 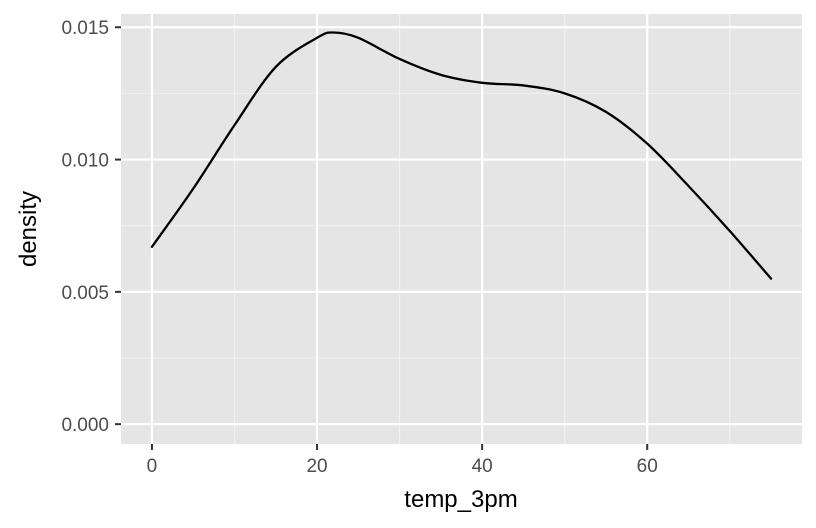 What do you see at coordinates (28, 229) in the screenshot?
I see `y-axis-title: density` at bounding box center [28, 229].